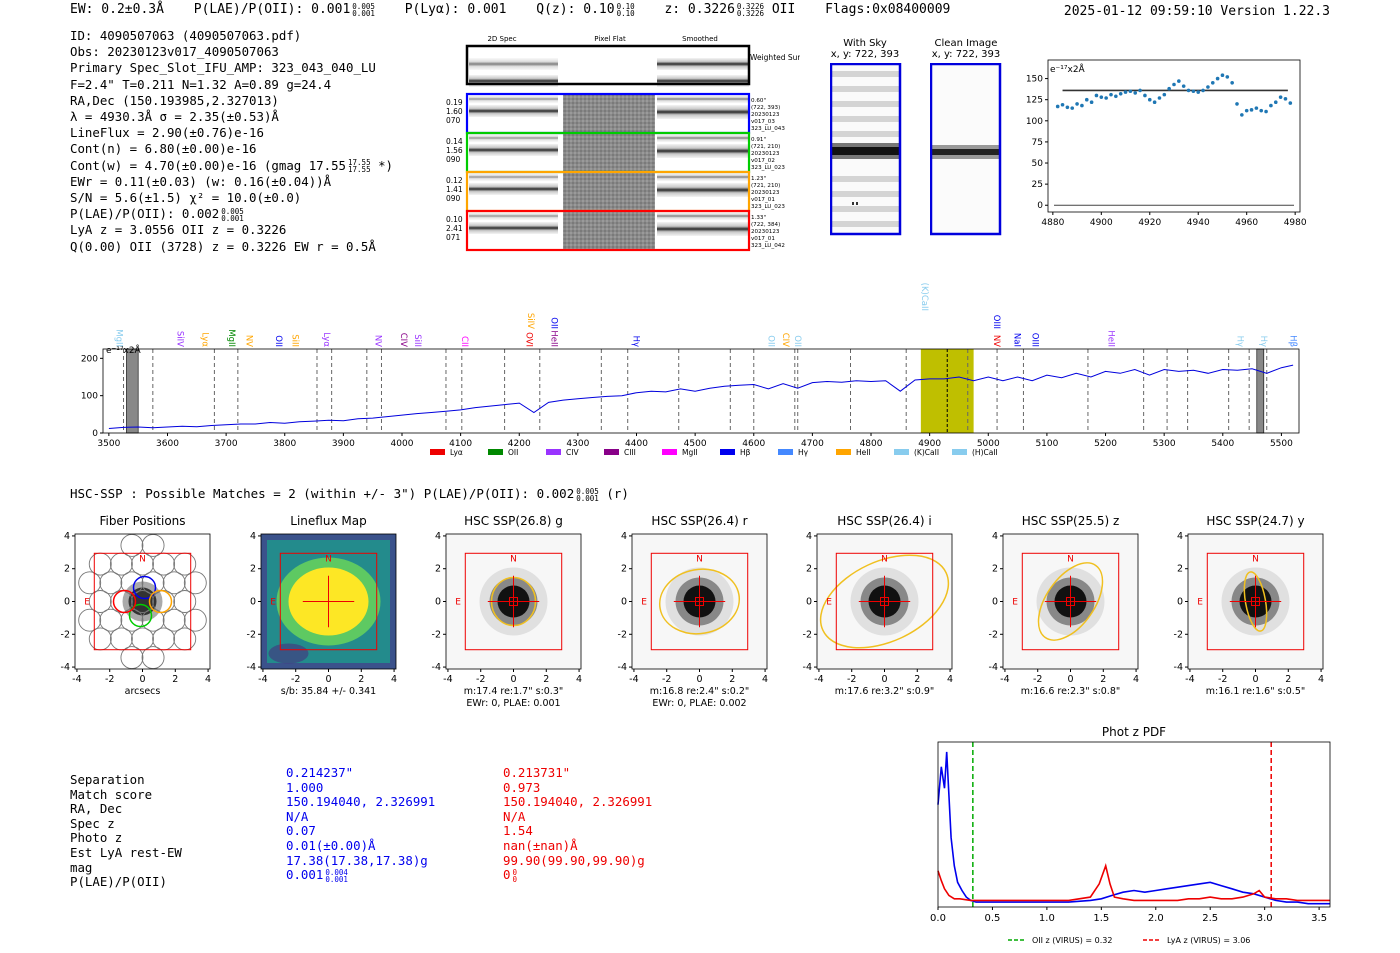 The width and height of the screenshot is (1400, 953). What do you see at coordinates (866, 149) in the screenshot?
I see `with-sky-image` at bounding box center [866, 149].